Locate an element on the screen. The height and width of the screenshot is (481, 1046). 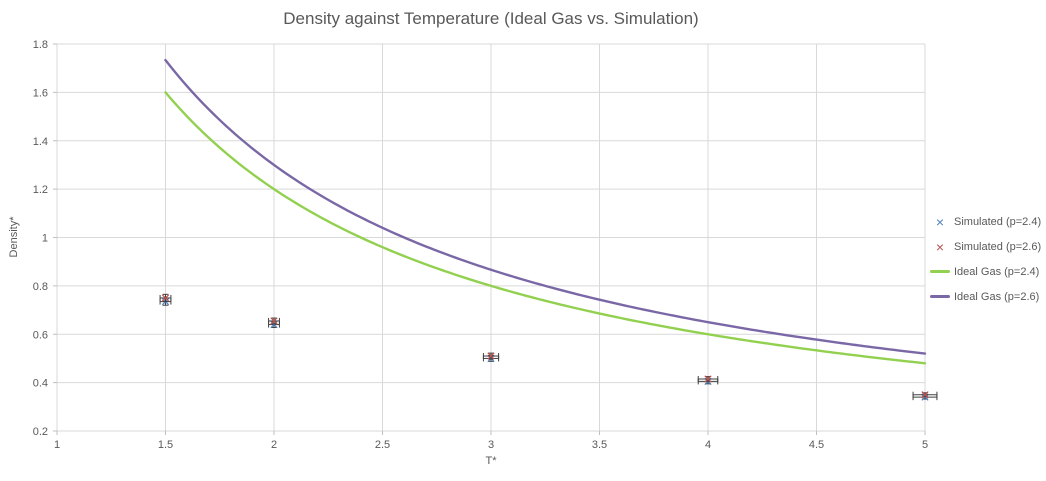
legend-item-simulated-p-2.6: × Simulated (p=2.6) is located at coordinates (985, 246).